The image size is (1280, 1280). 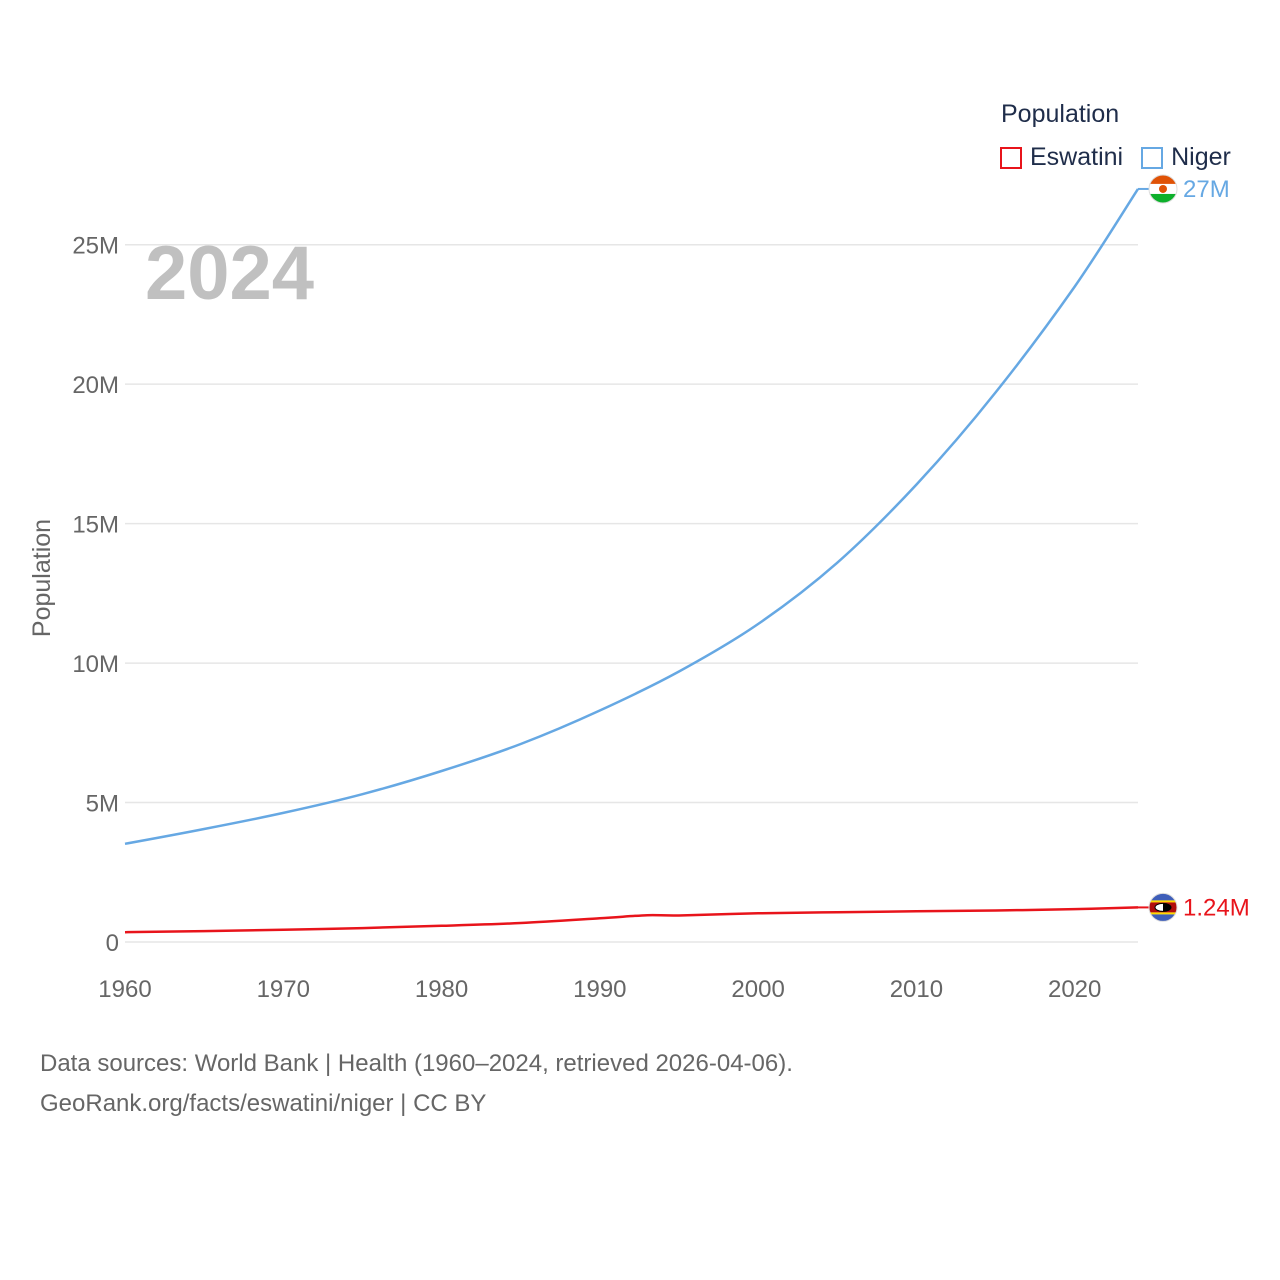 I want to click on x-tick-label: 2010, so click(x=916, y=989).